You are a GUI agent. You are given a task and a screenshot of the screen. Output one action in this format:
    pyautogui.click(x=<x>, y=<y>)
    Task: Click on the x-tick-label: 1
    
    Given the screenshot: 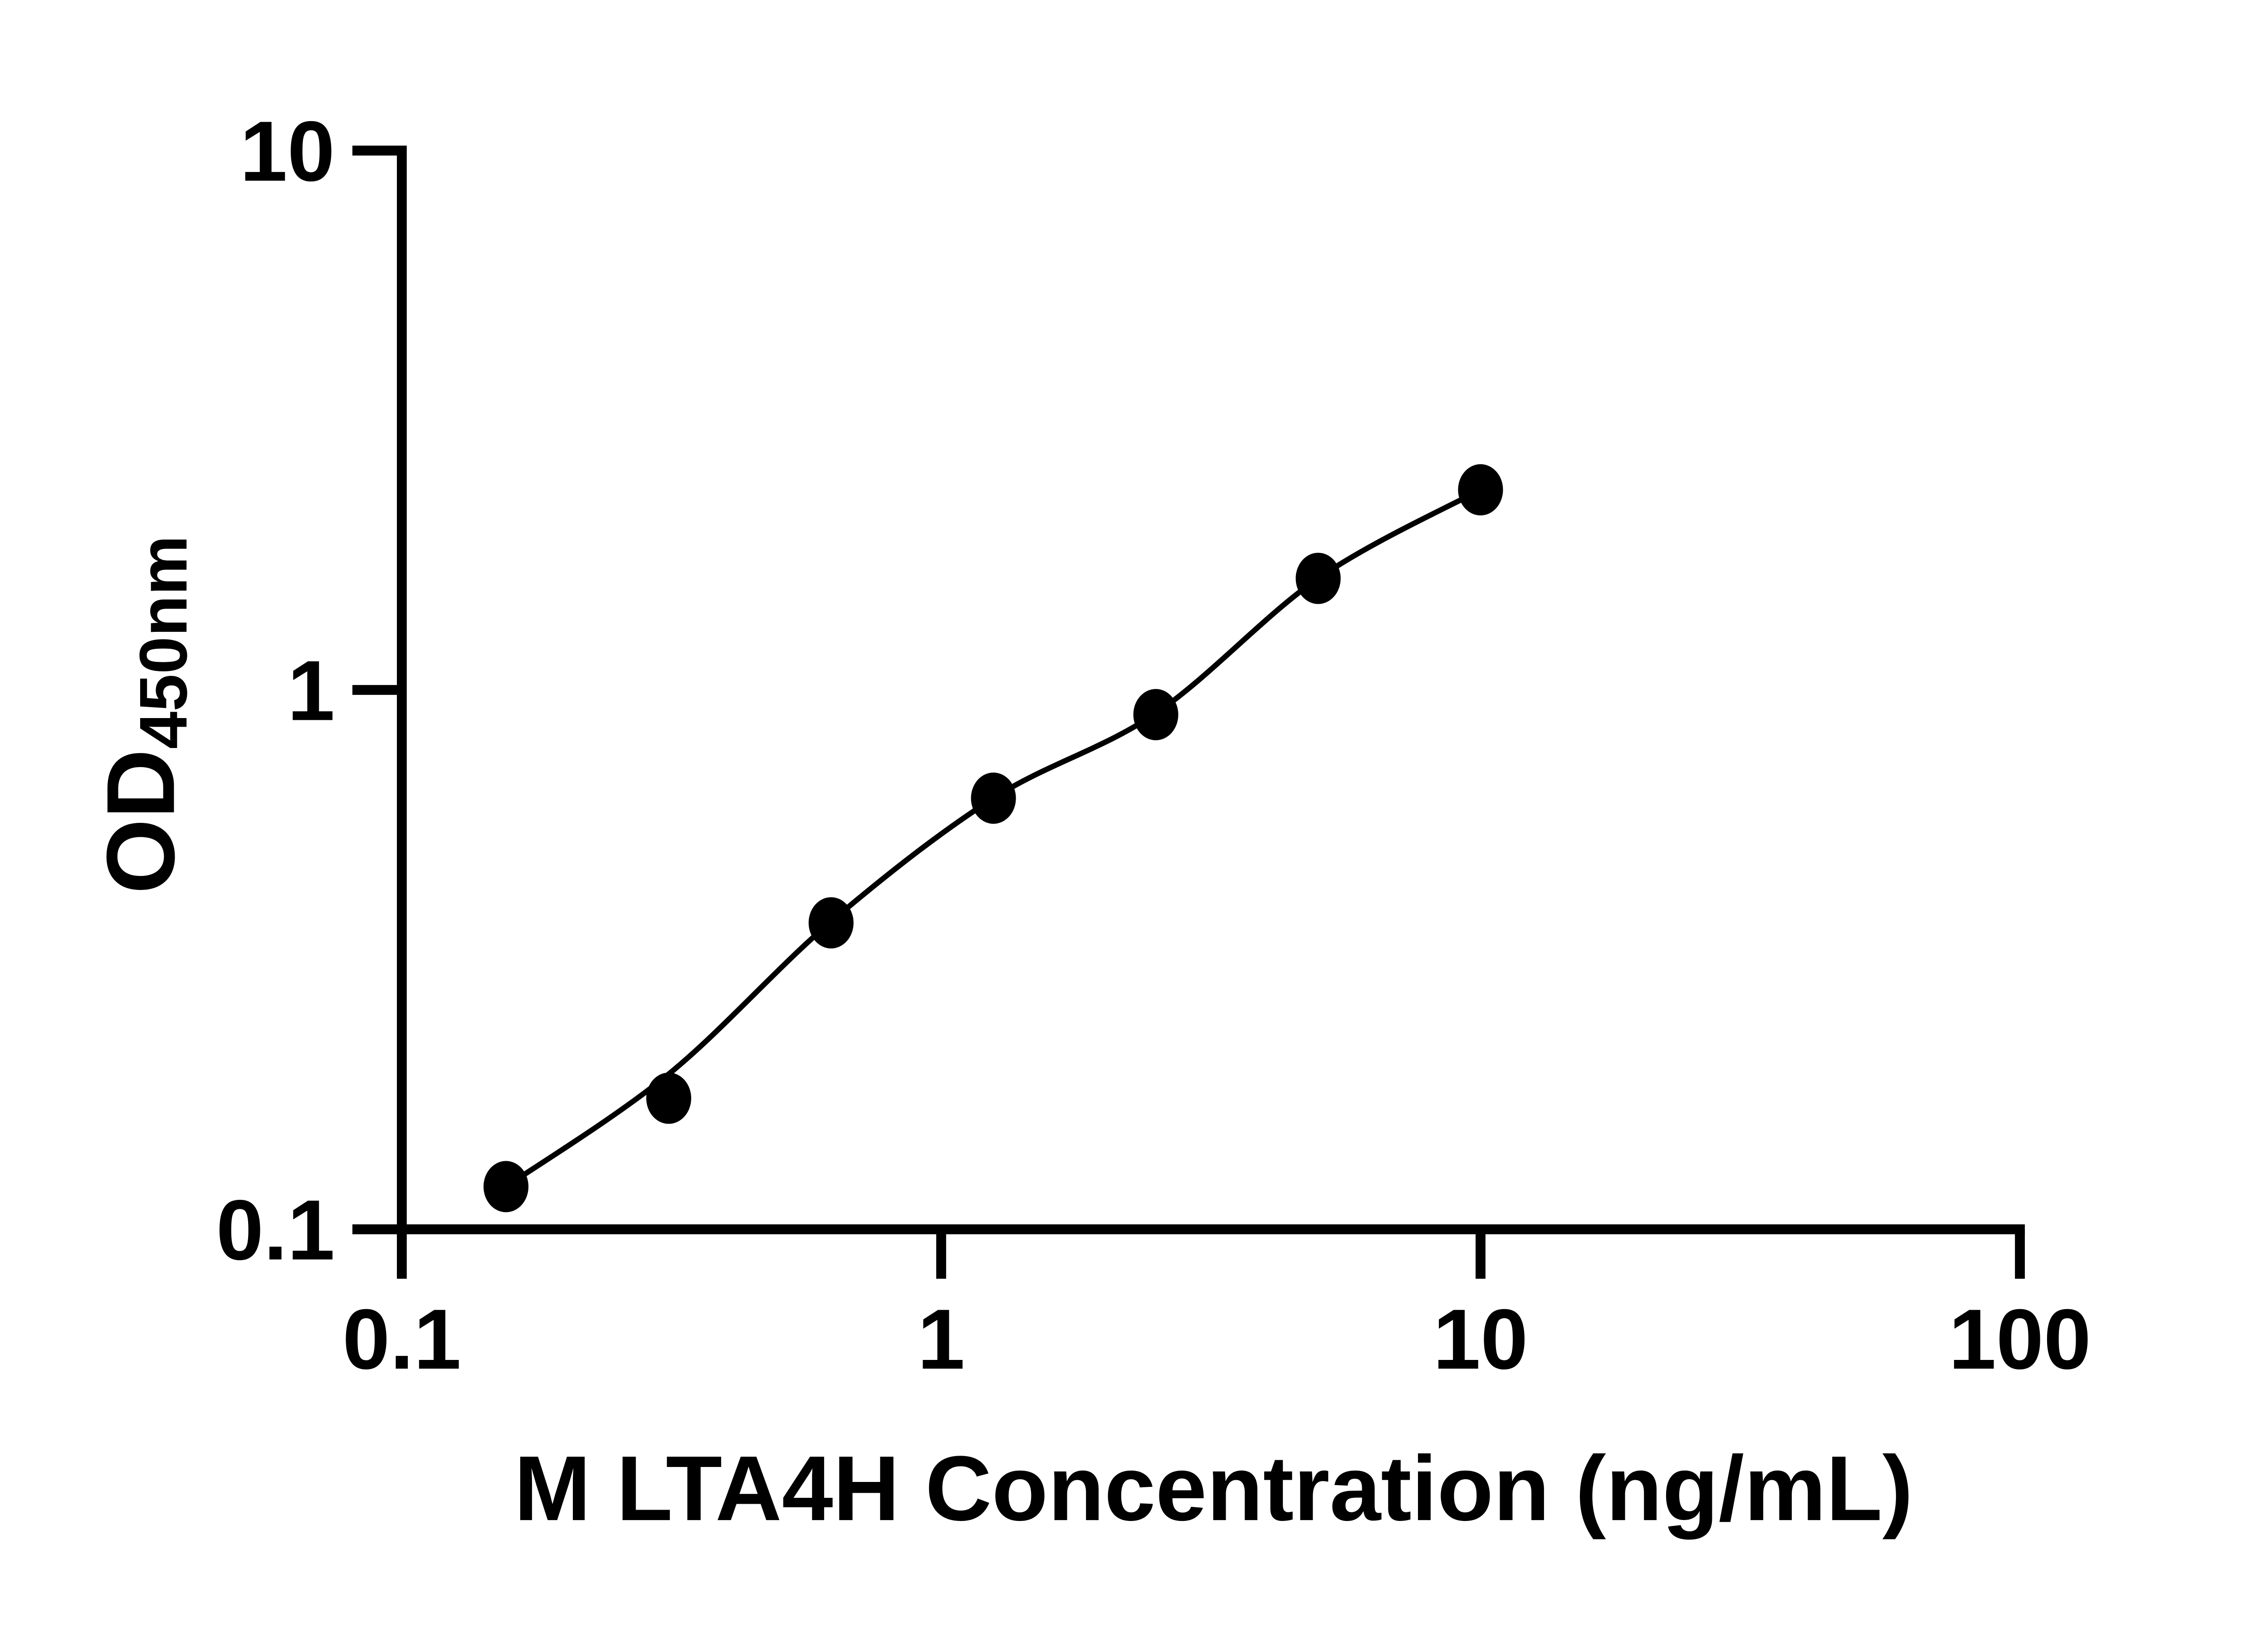 What is the action you would take?
    pyautogui.click(x=942, y=1339)
    